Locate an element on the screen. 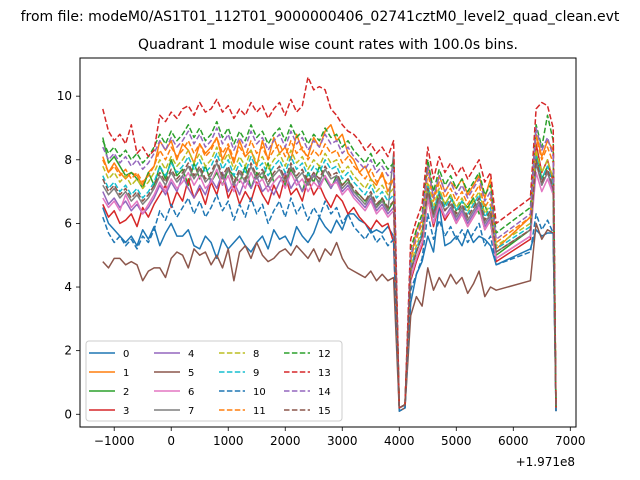 Image resolution: width=640 pixels, height=480 pixels. x-tick-label: 1000 is located at coordinates (228, 441).